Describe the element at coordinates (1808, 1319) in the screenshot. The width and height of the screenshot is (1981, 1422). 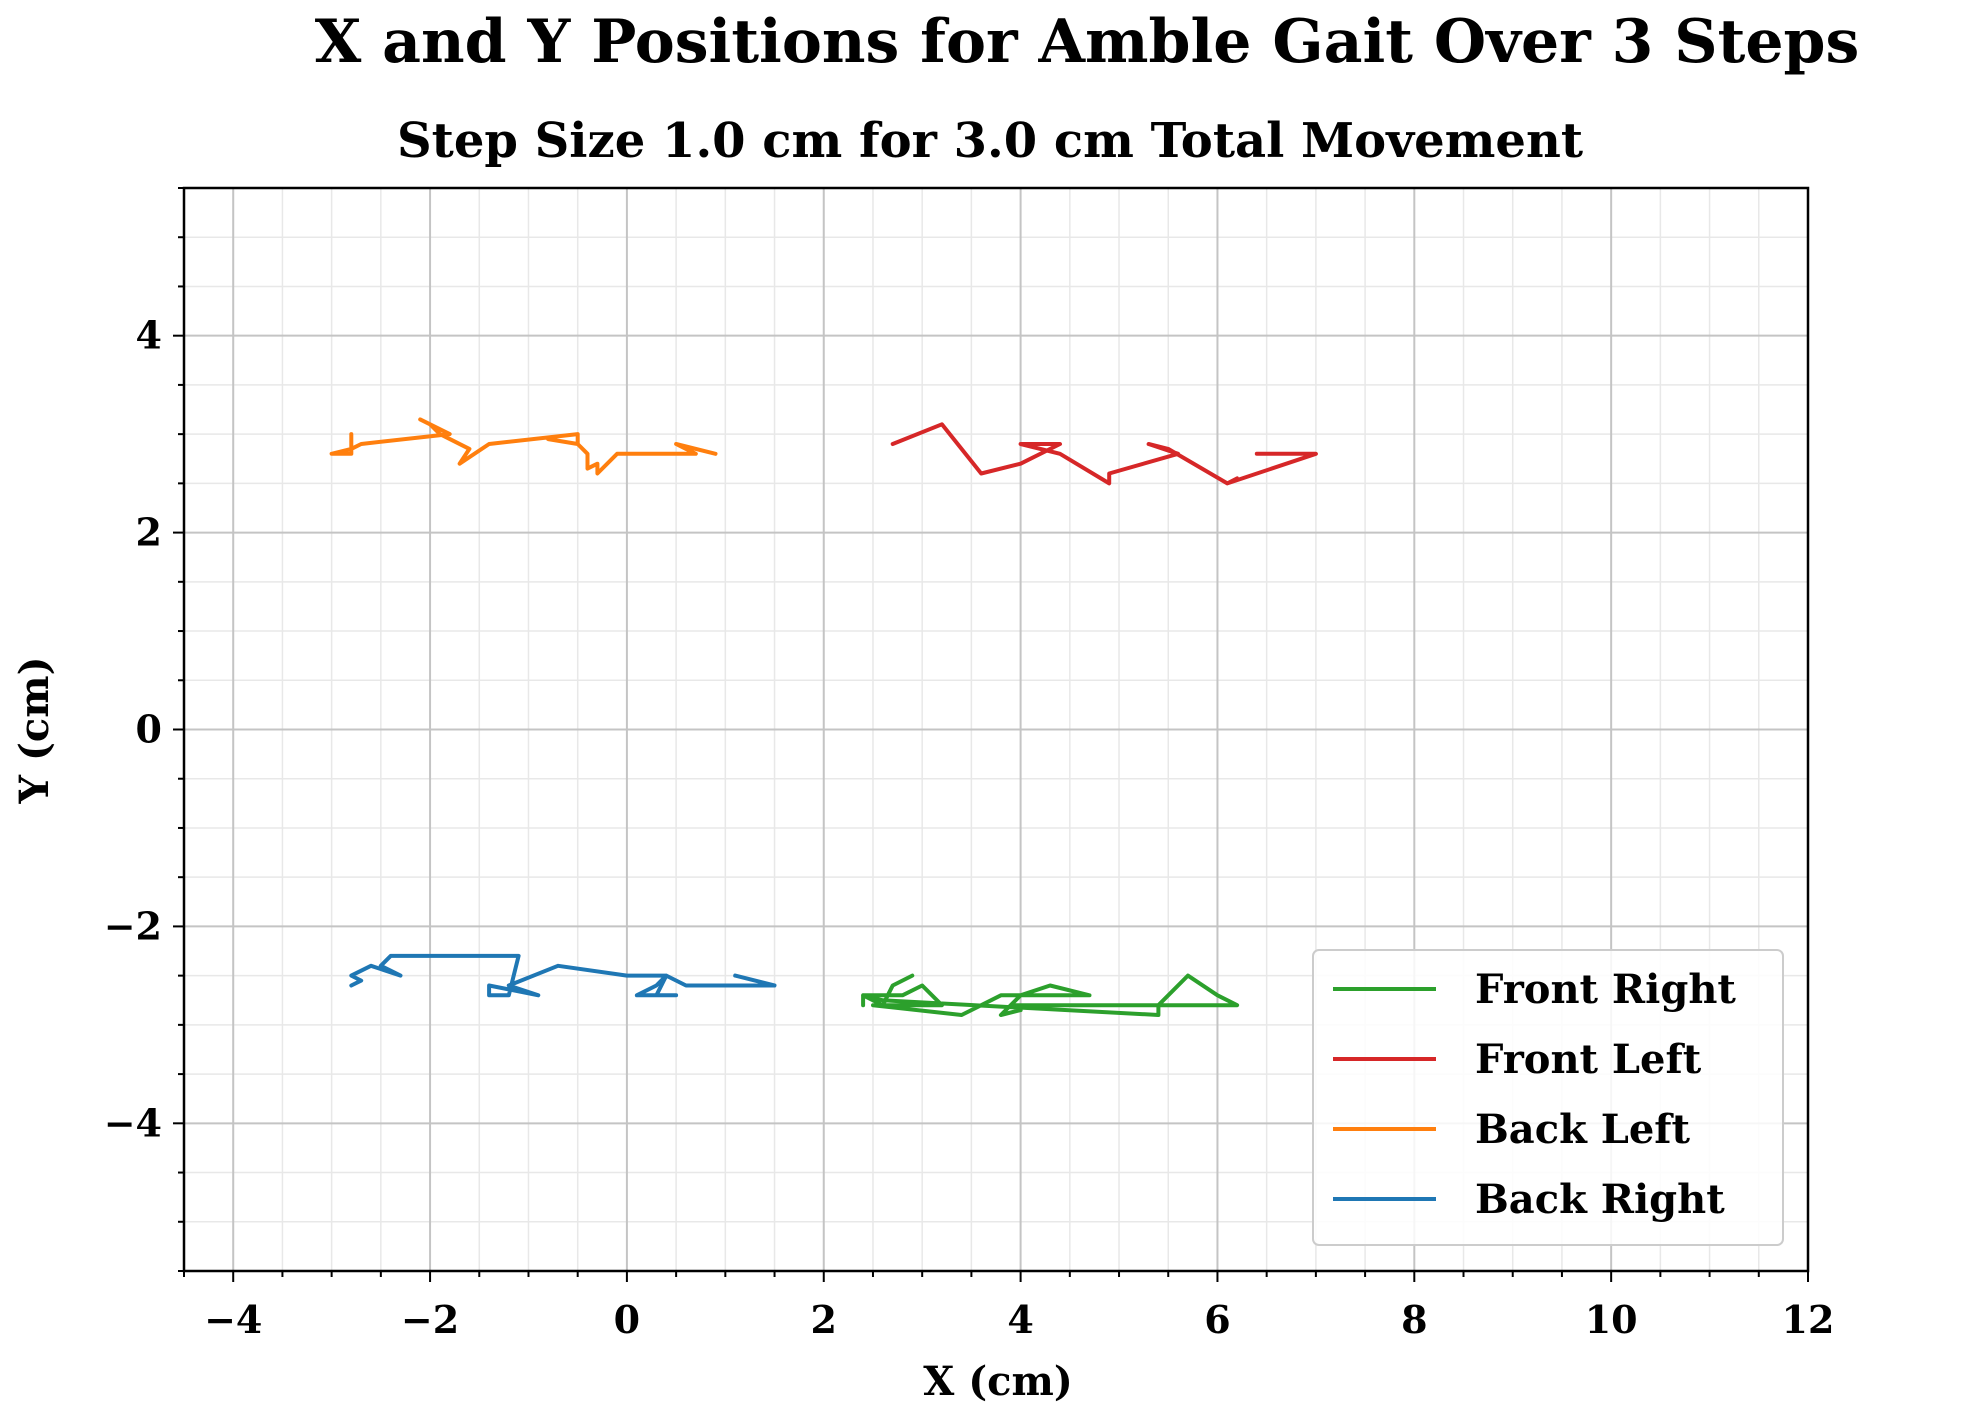
I see `x-tick-label: 12` at that location.